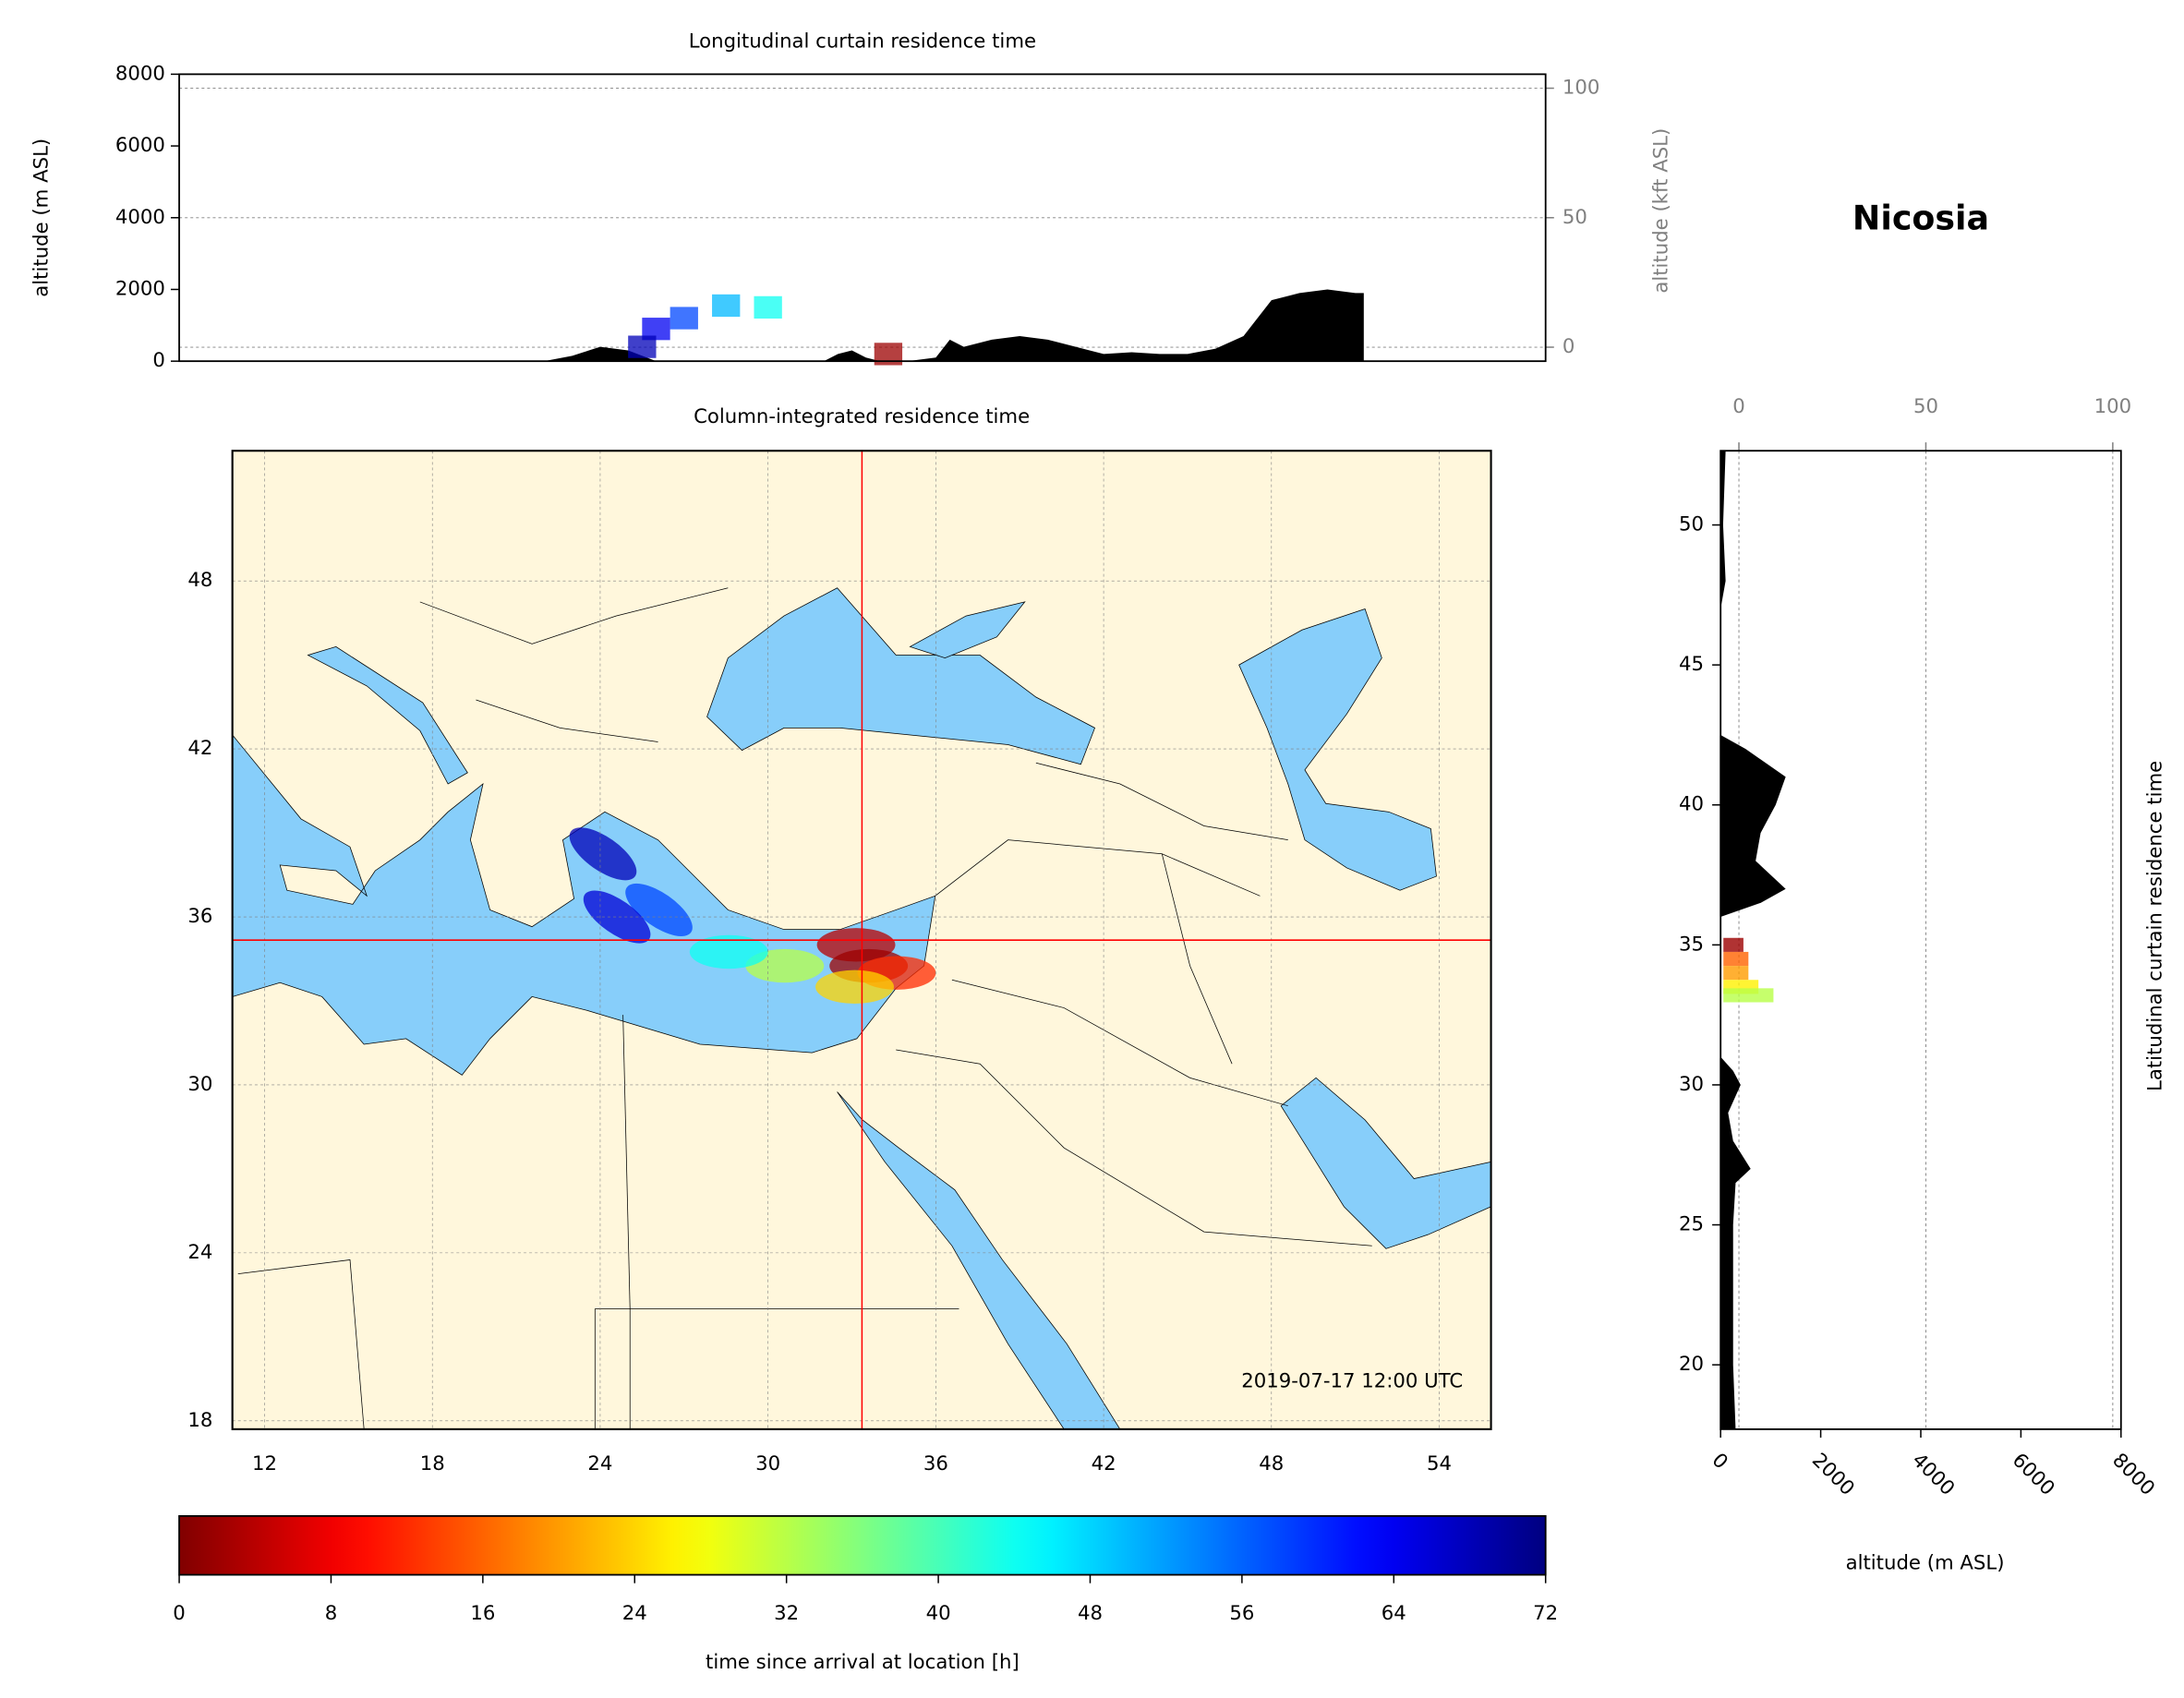  Describe the element at coordinates (331, 1613) in the screenshot. I see `x-tick-label: 8` at that location.